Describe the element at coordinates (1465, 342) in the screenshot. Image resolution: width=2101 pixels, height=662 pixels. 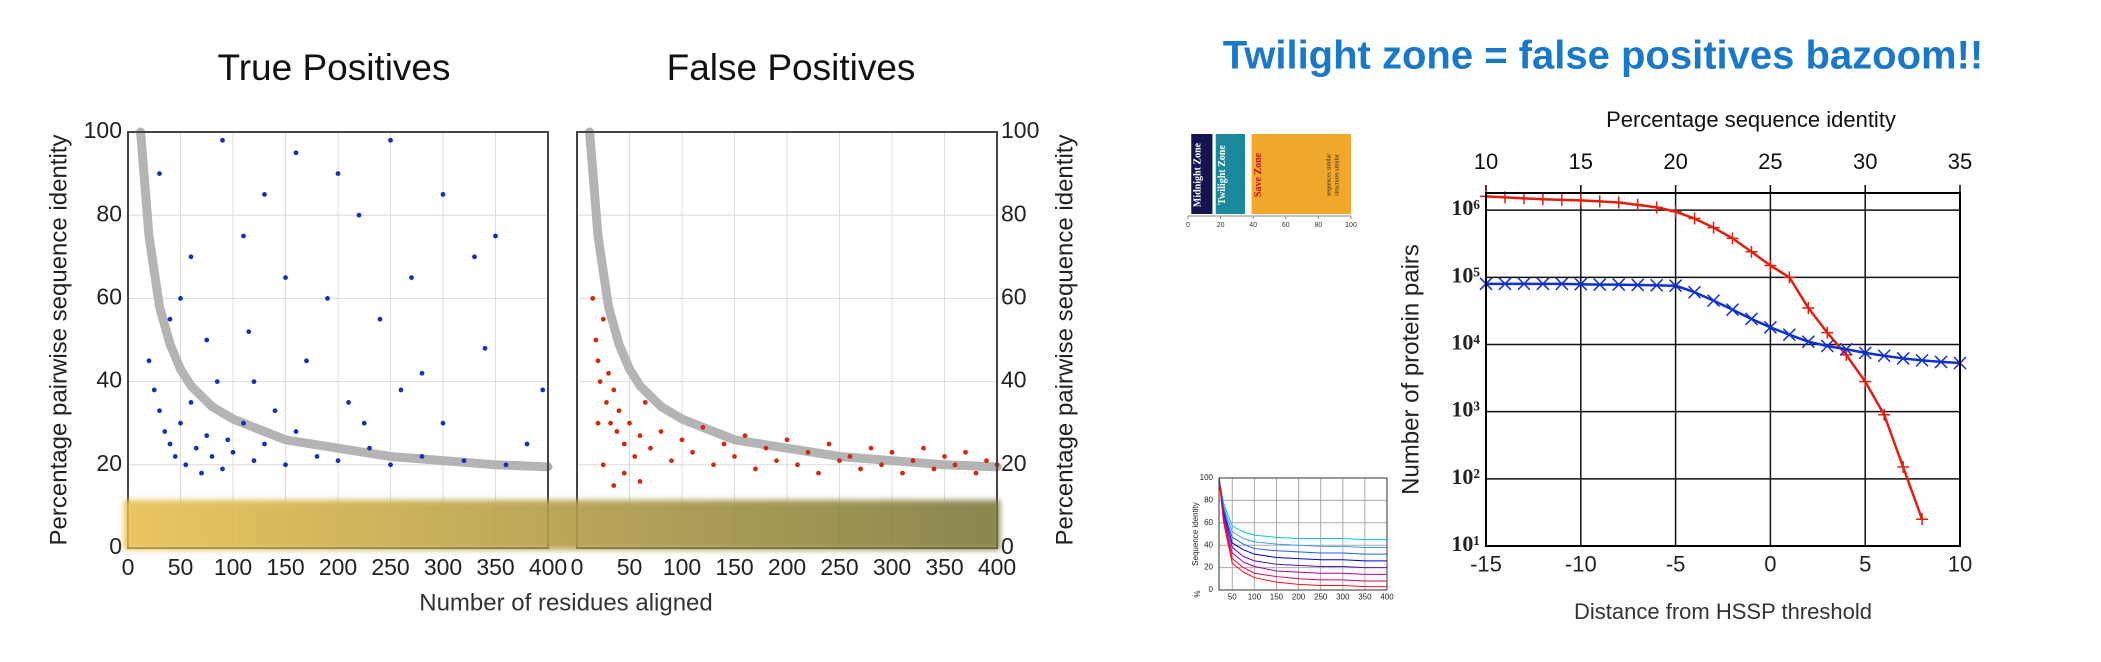
I see `y-tick-label: 10⁴` at that location.